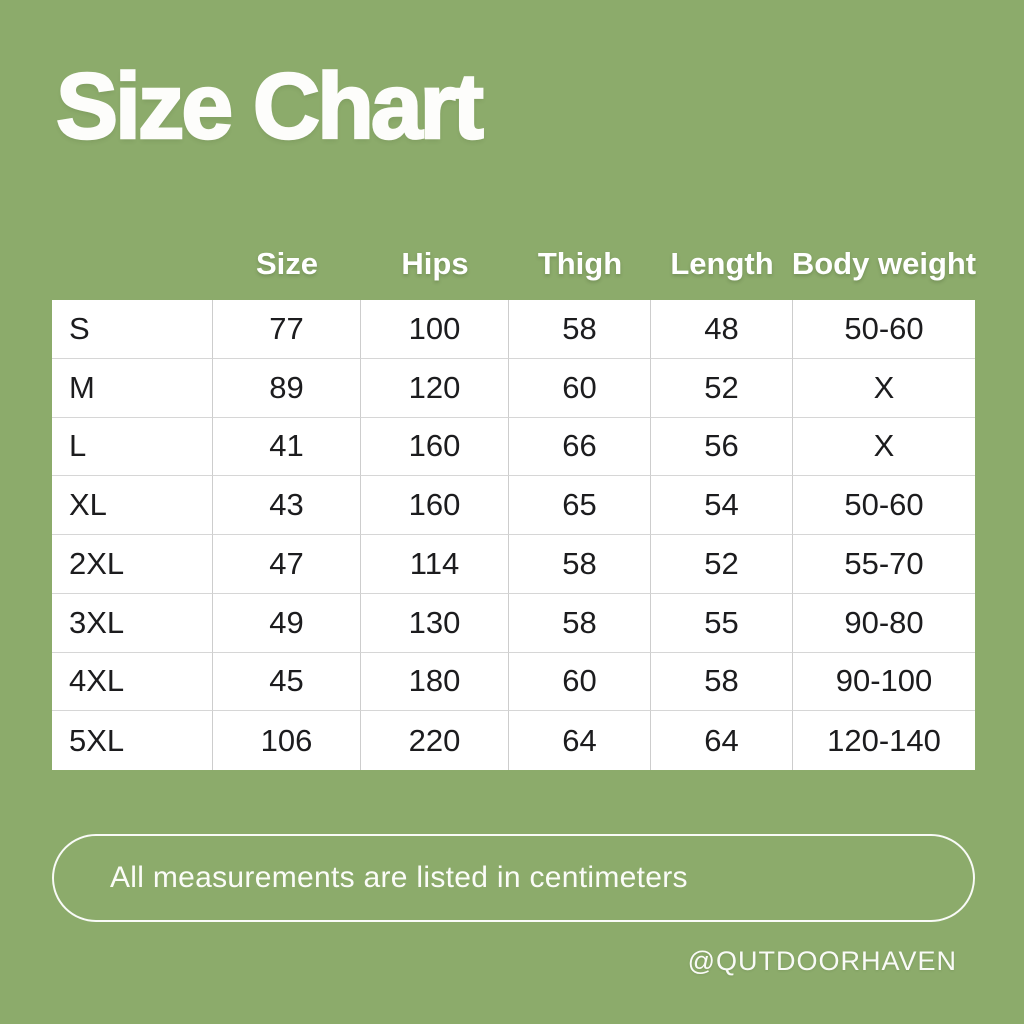  I want to click on size-label-cell: 3XL, so click(132, 623).